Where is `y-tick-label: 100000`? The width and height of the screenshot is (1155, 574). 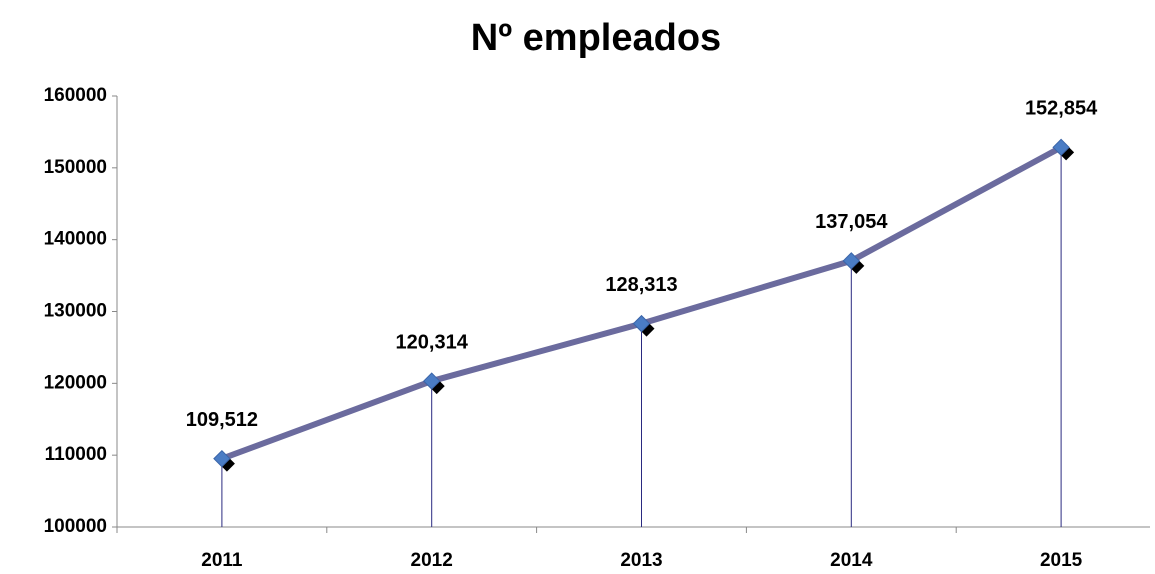
y-tick-label: 100000 is located at coordinates (75, 526).